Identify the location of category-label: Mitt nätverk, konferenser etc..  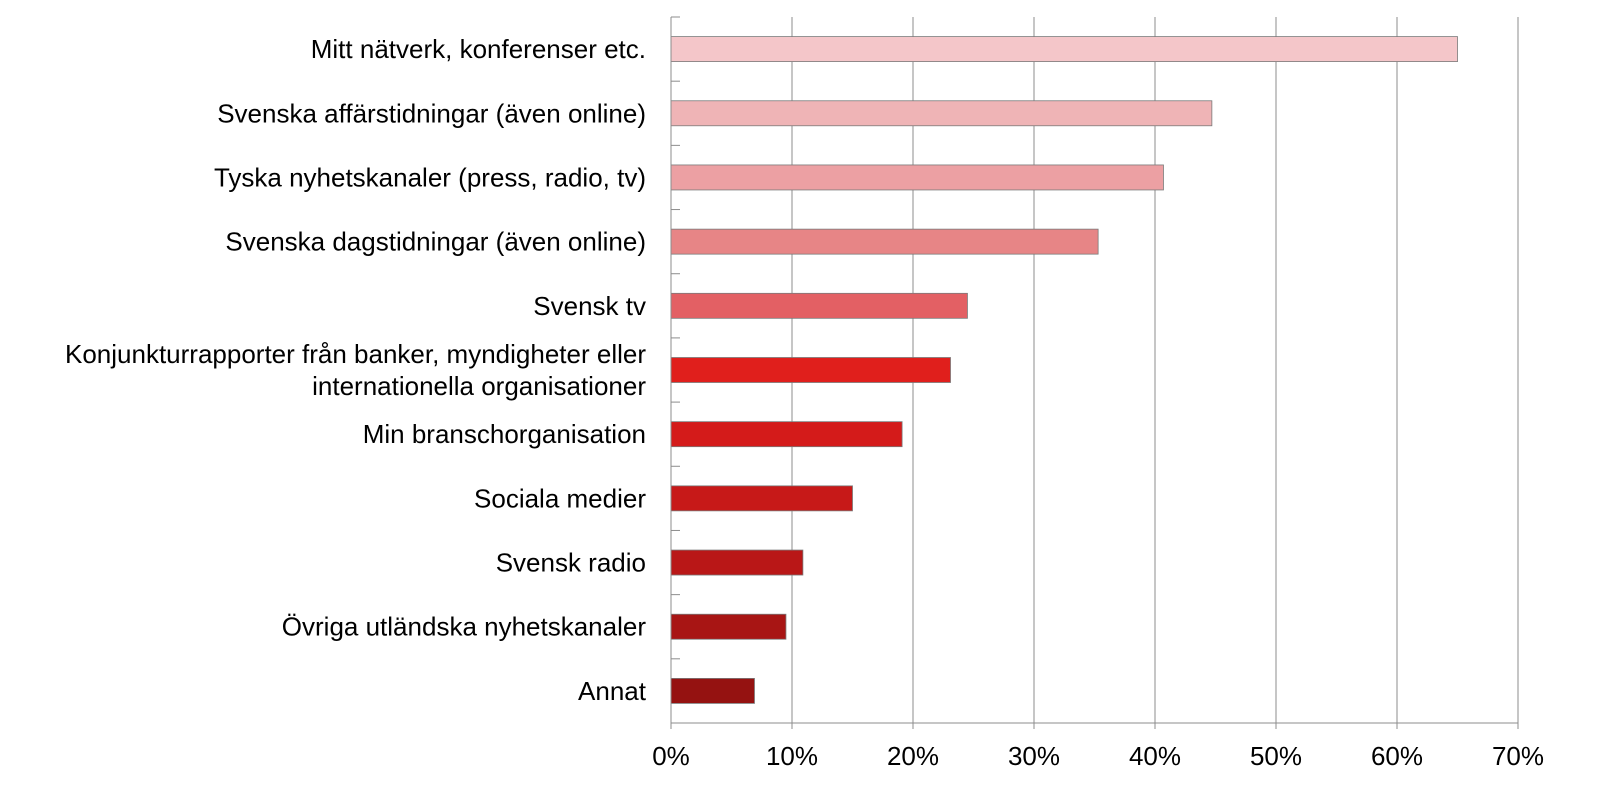
(478, 49).